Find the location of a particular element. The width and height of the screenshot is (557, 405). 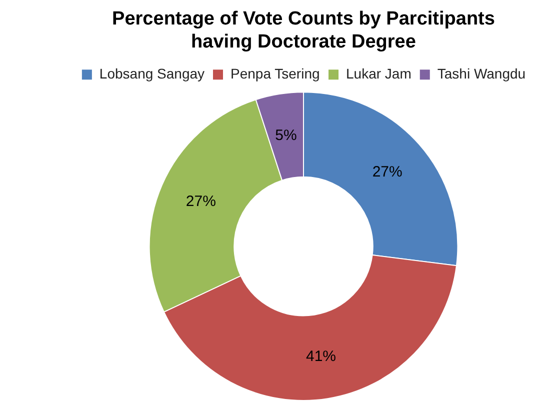

chart-title: Percentage of Vote Counts by Parcitipants having Doctorate Degree is located at coordinates (303, 30).